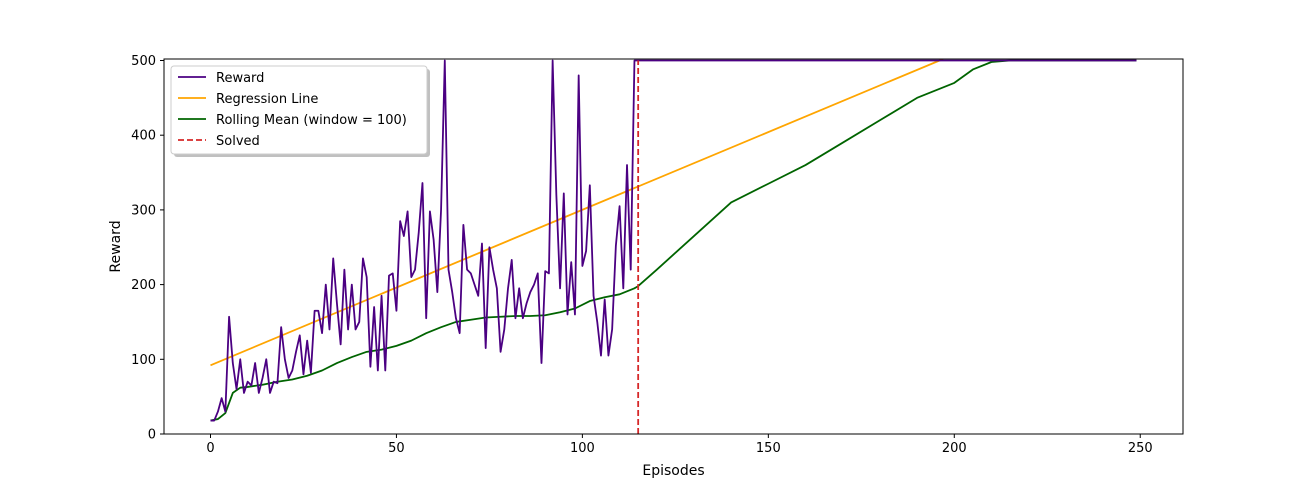 The width and height of the screenshot is (1314, 488). What do you see at coordinates (210, 448) in the screenshot?
I see `x-tick-label: 0` at bounding box center [210, 448].